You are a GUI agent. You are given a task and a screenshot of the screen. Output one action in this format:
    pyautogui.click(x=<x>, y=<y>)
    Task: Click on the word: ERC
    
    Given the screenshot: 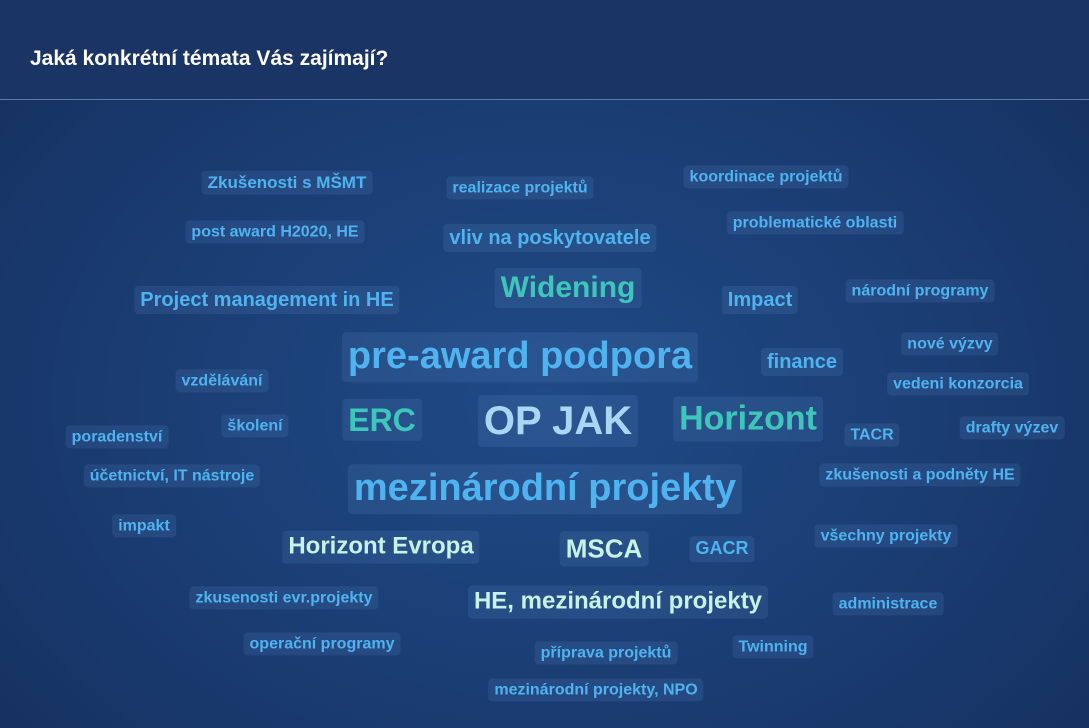 What is the action you would take?
    pyautogui.click(x=382, y=420)
    